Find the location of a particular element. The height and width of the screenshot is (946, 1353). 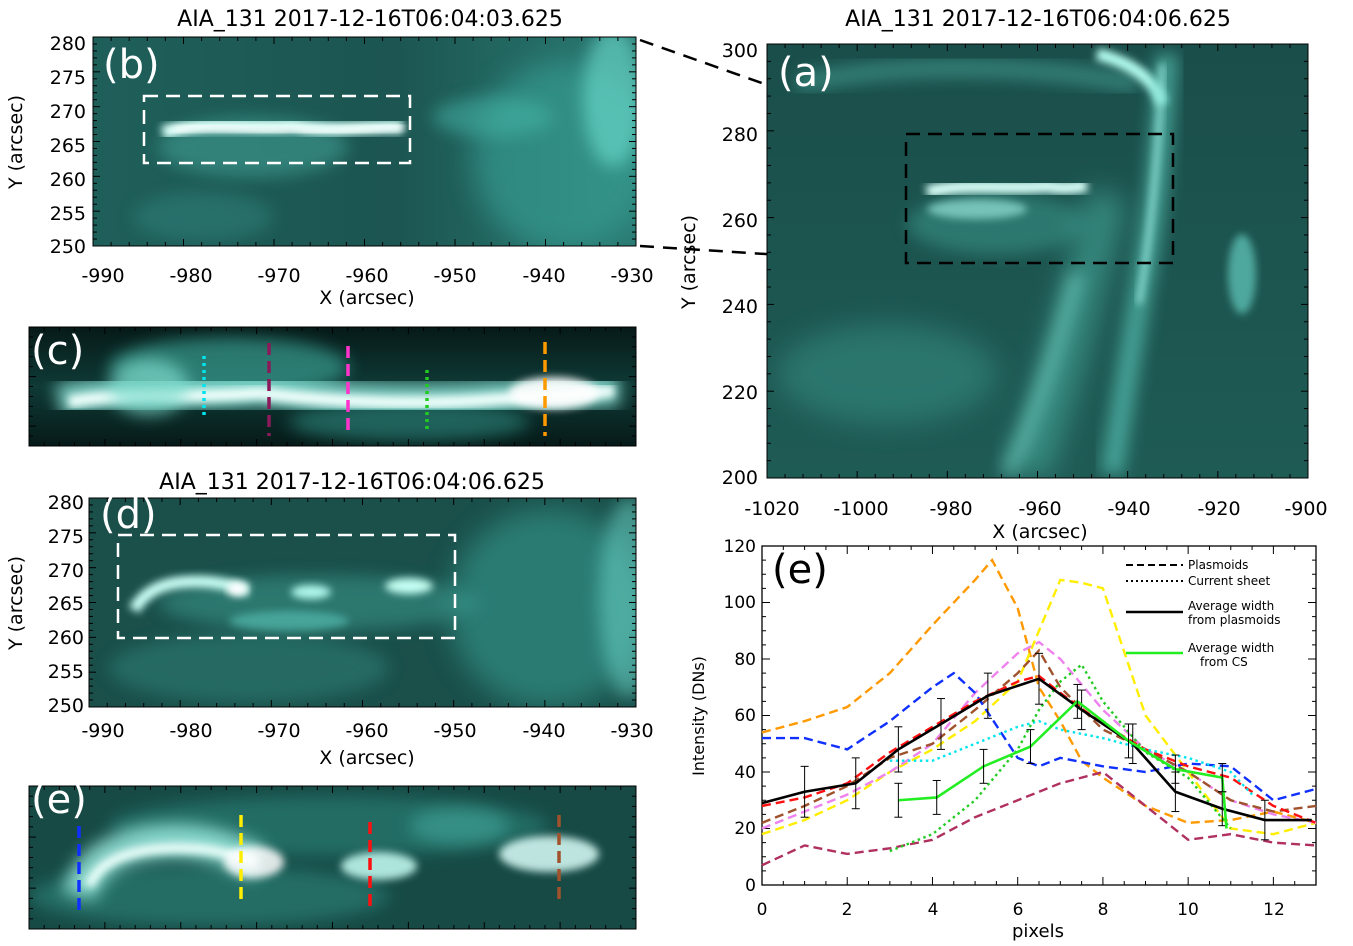

panel-b-ylabel: Y (arcsec) is located at coordinates (16, 142).